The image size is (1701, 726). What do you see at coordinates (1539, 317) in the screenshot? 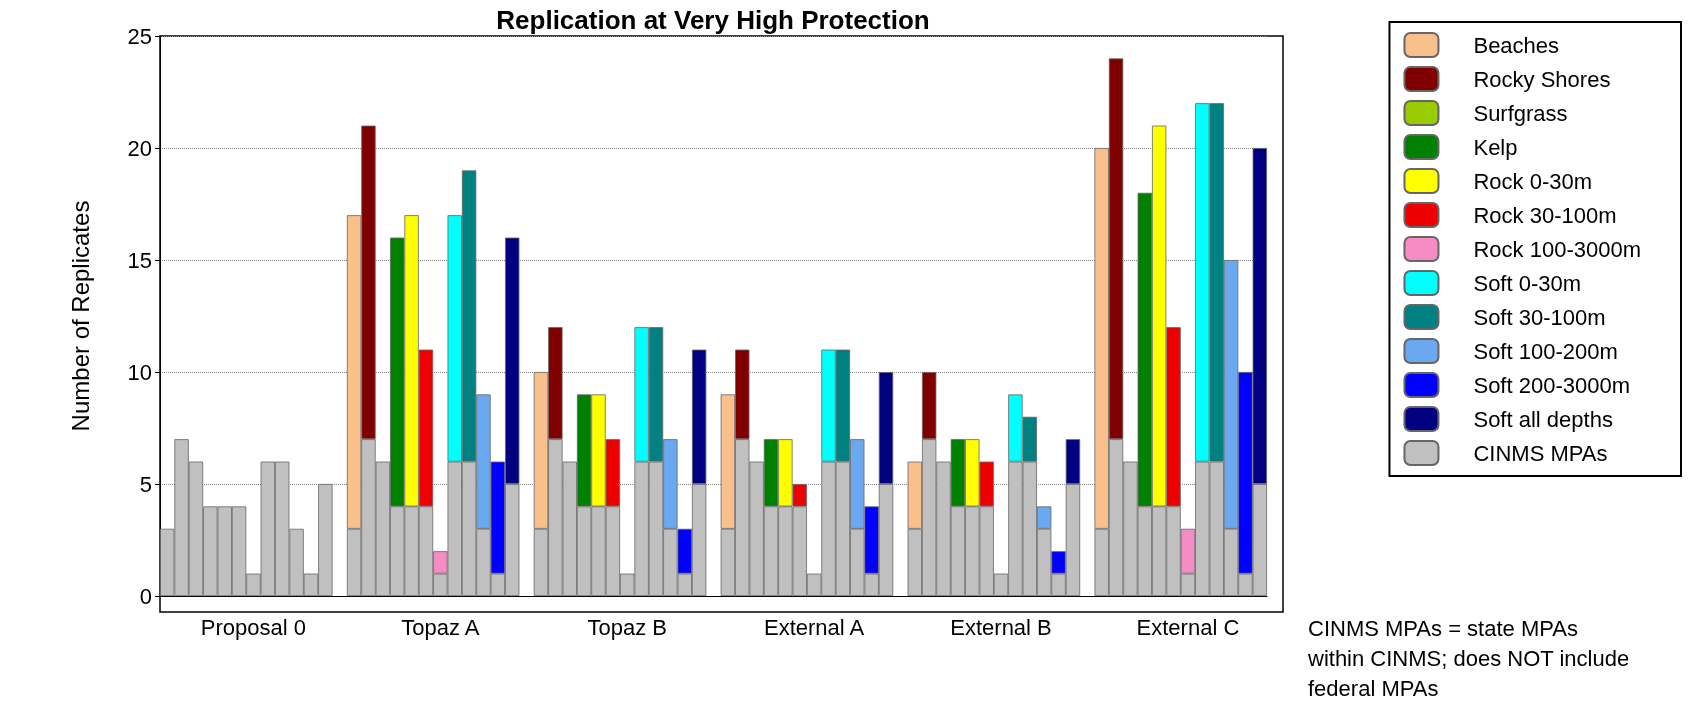
I see `legend-label: Soft 30-100m` at bounding box center [1539, 317].